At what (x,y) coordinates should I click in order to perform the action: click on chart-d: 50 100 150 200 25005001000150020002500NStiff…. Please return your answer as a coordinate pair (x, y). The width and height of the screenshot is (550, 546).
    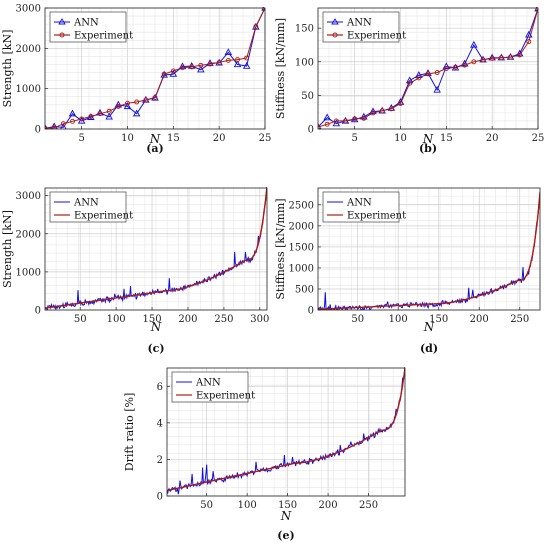
    Looking at the image, I should click on (407, 271).